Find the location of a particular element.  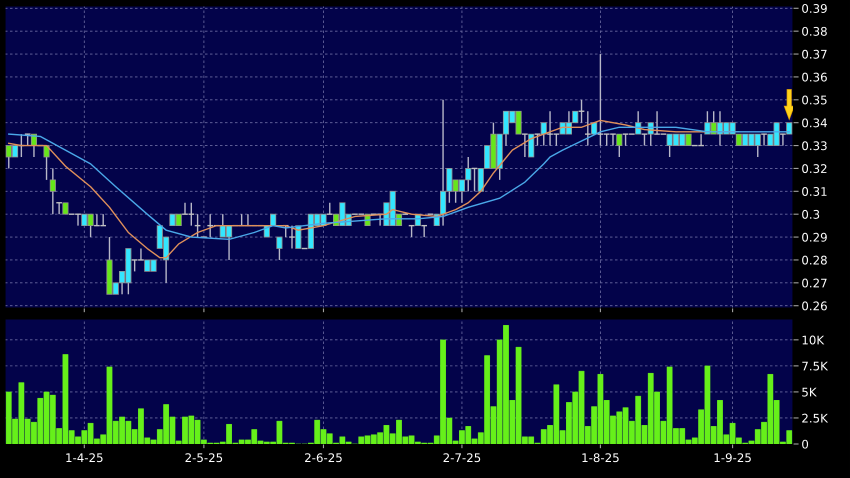

y-tick-label: 0.37 is located at coordinates (814, 54).